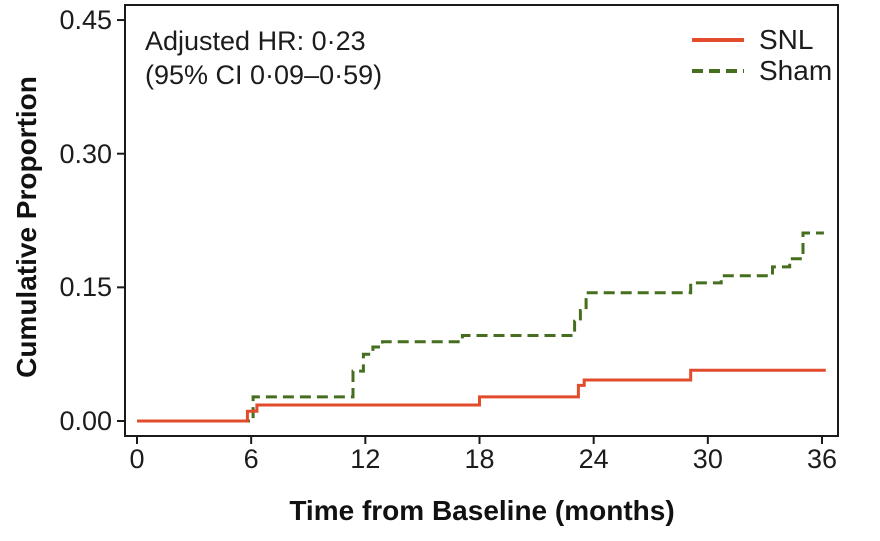 This screenshot has width=880, height=541. Describe the element at coordinates (251, 459) in the screenshot. I see `x-tick-label: 6` at that location.